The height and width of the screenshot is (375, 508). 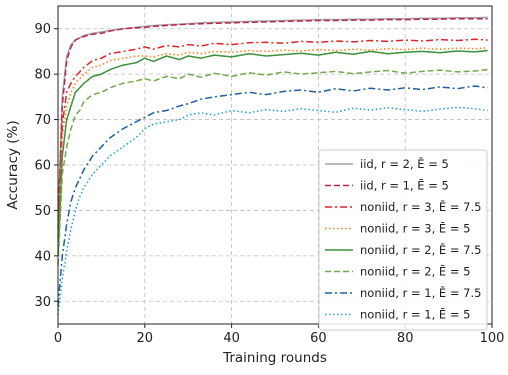 What do you see at coordinates (405, 338) in the screenshot?
I see `x-tick-label: 80` at bounding box center [405, 338].